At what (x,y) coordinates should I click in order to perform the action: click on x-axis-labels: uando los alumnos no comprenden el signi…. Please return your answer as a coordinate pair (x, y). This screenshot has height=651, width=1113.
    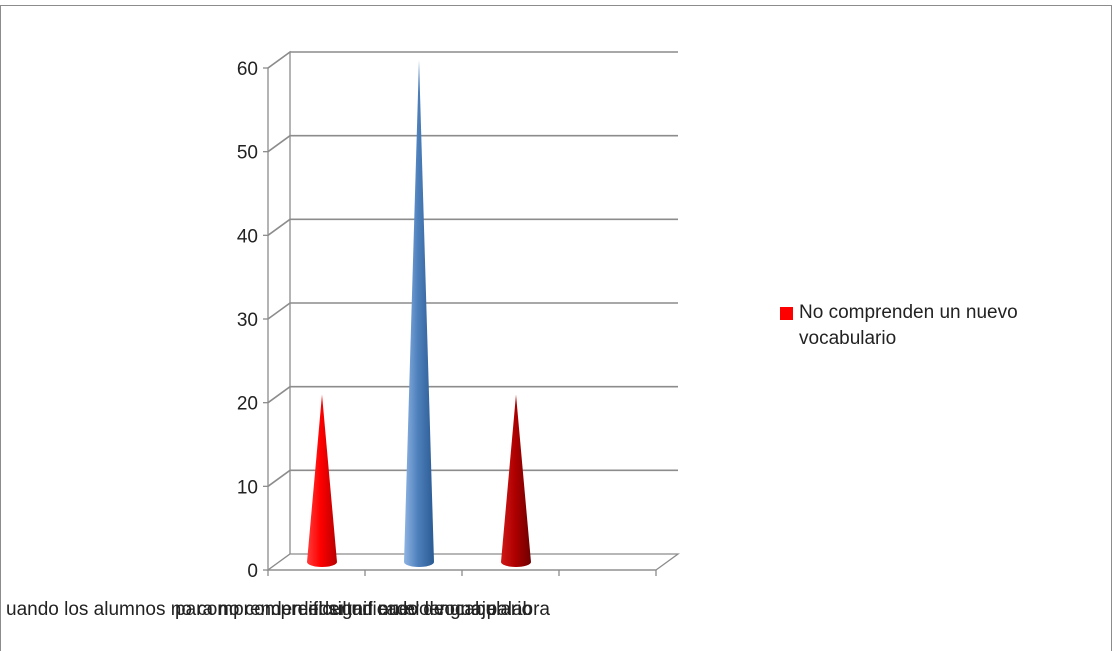
    Looking at the image, I should click on (278, 609).